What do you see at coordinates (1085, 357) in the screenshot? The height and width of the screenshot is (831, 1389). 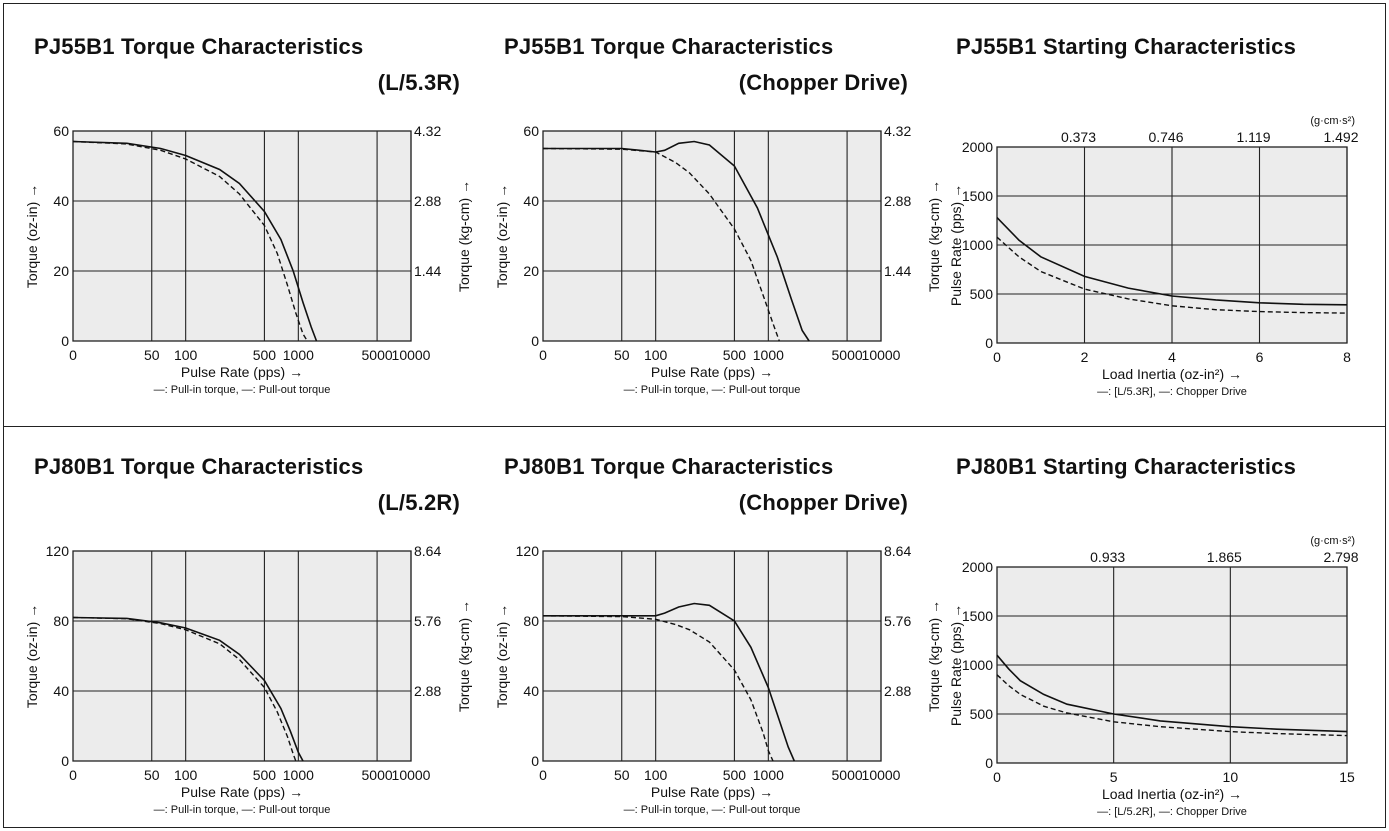 I see `x-tick-label: 2` at bounding box center [1085, 357].